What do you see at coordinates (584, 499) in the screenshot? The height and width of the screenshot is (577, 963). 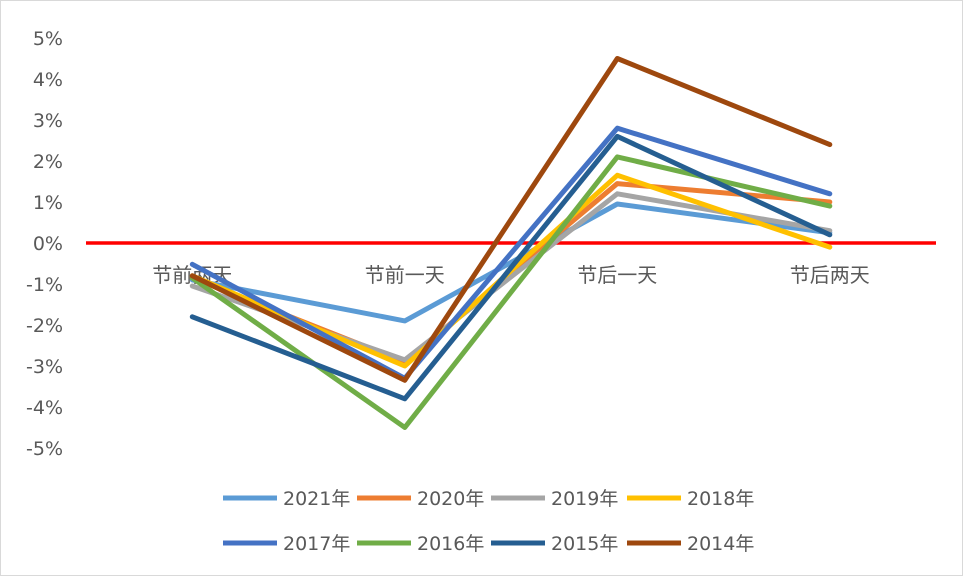 I see `legend-label: 2019年` at bounding box center [584, 499].